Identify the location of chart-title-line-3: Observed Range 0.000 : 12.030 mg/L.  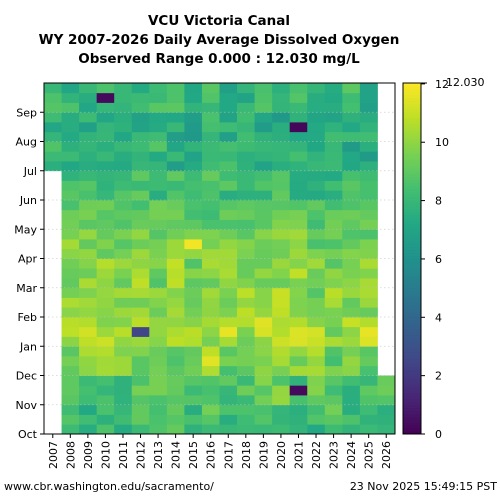
(219, 59).